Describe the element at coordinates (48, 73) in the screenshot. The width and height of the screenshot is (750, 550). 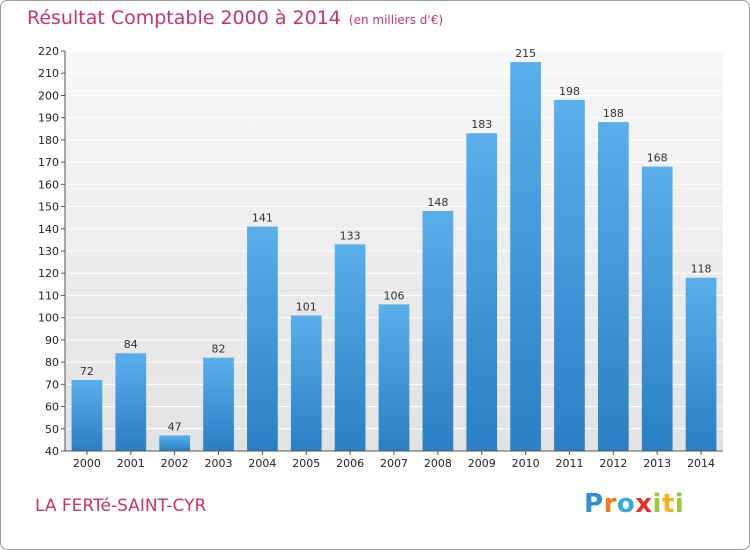
I see `y-tick-label: 210` at that location.